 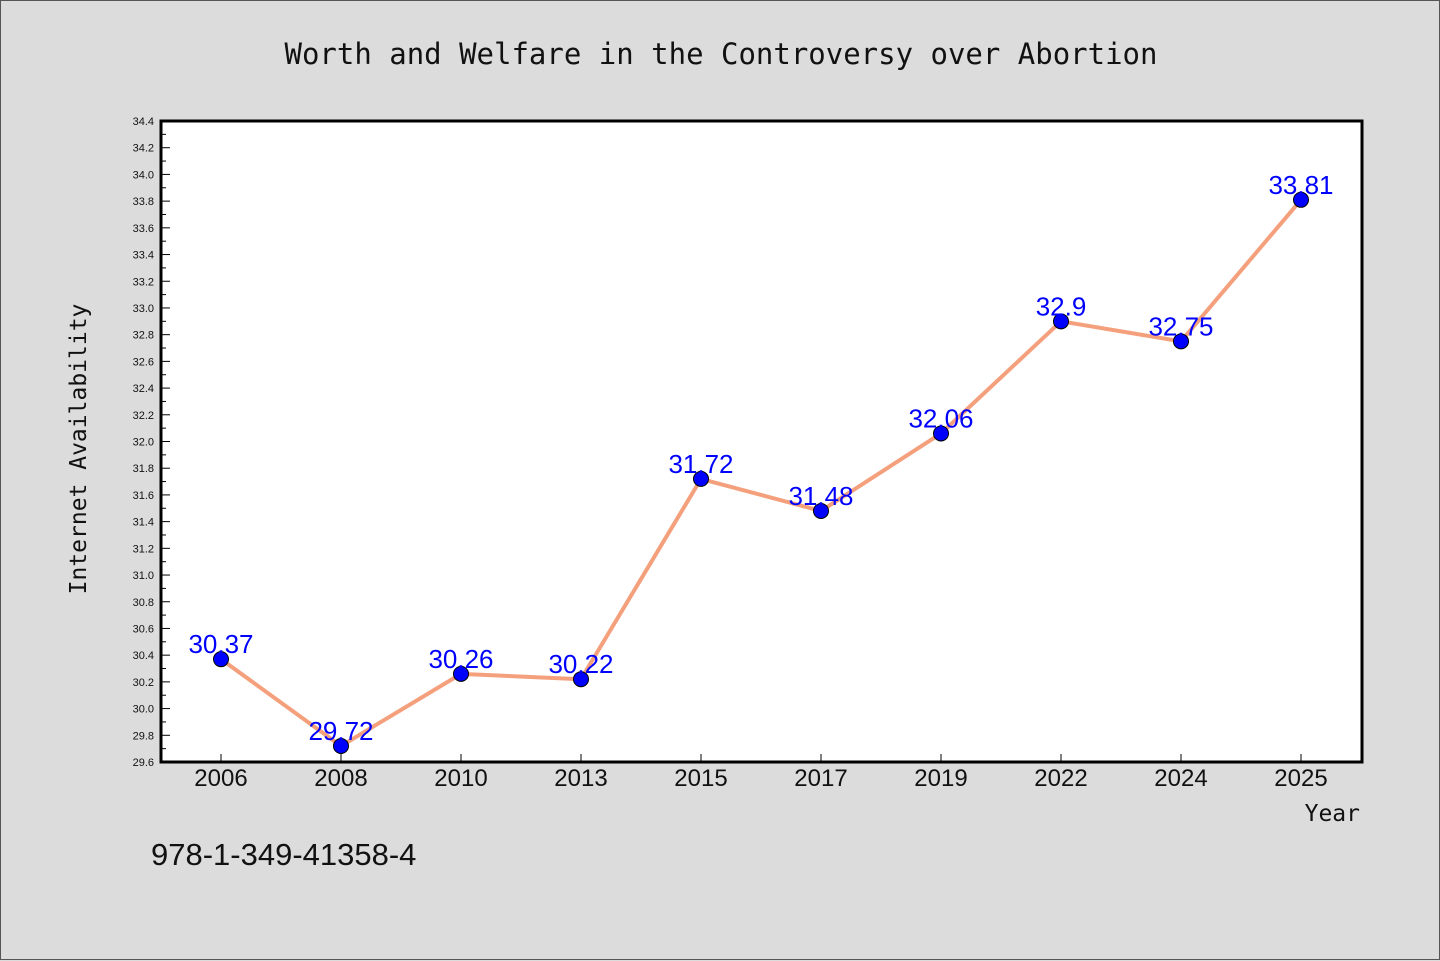 What do you see at coordinates (143, 122) in the screenshot?
I see `y-tick-label: 34.4` at bounding box center [143, 122].